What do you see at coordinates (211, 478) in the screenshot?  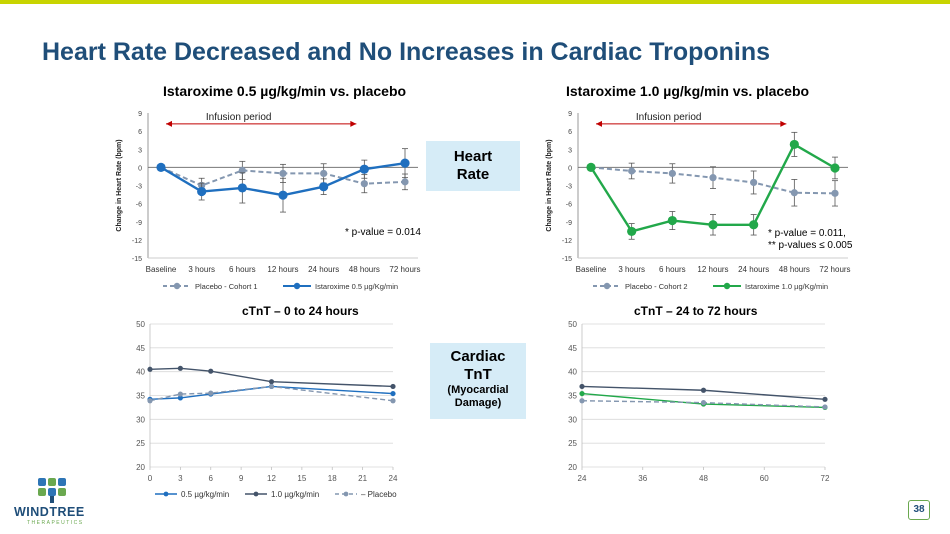 I see `x-tick-label: 6` at bounding box center [211, 478].